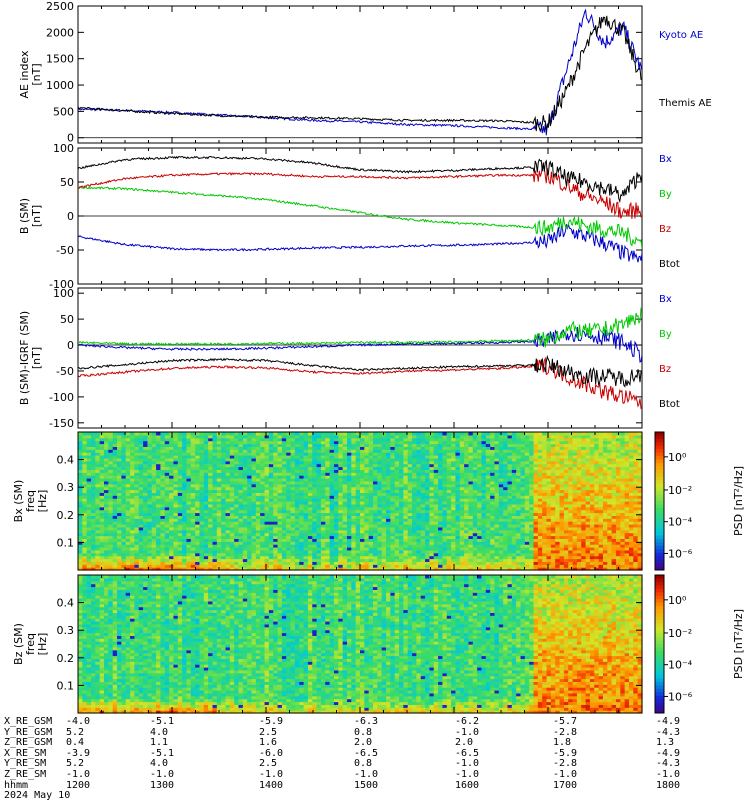 This screenshot has height=802, width=750. Describe the element at coordinates (60, 59) in the screenshot. I see `y-tick-label: 1500` at that location.